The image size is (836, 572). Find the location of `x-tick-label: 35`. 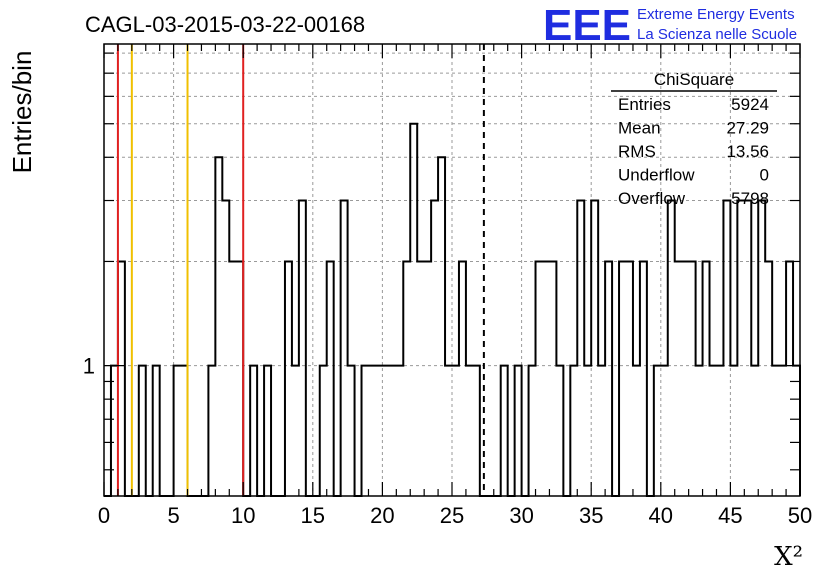

x-tick-label: 35 is located at coordinates (591, 515).